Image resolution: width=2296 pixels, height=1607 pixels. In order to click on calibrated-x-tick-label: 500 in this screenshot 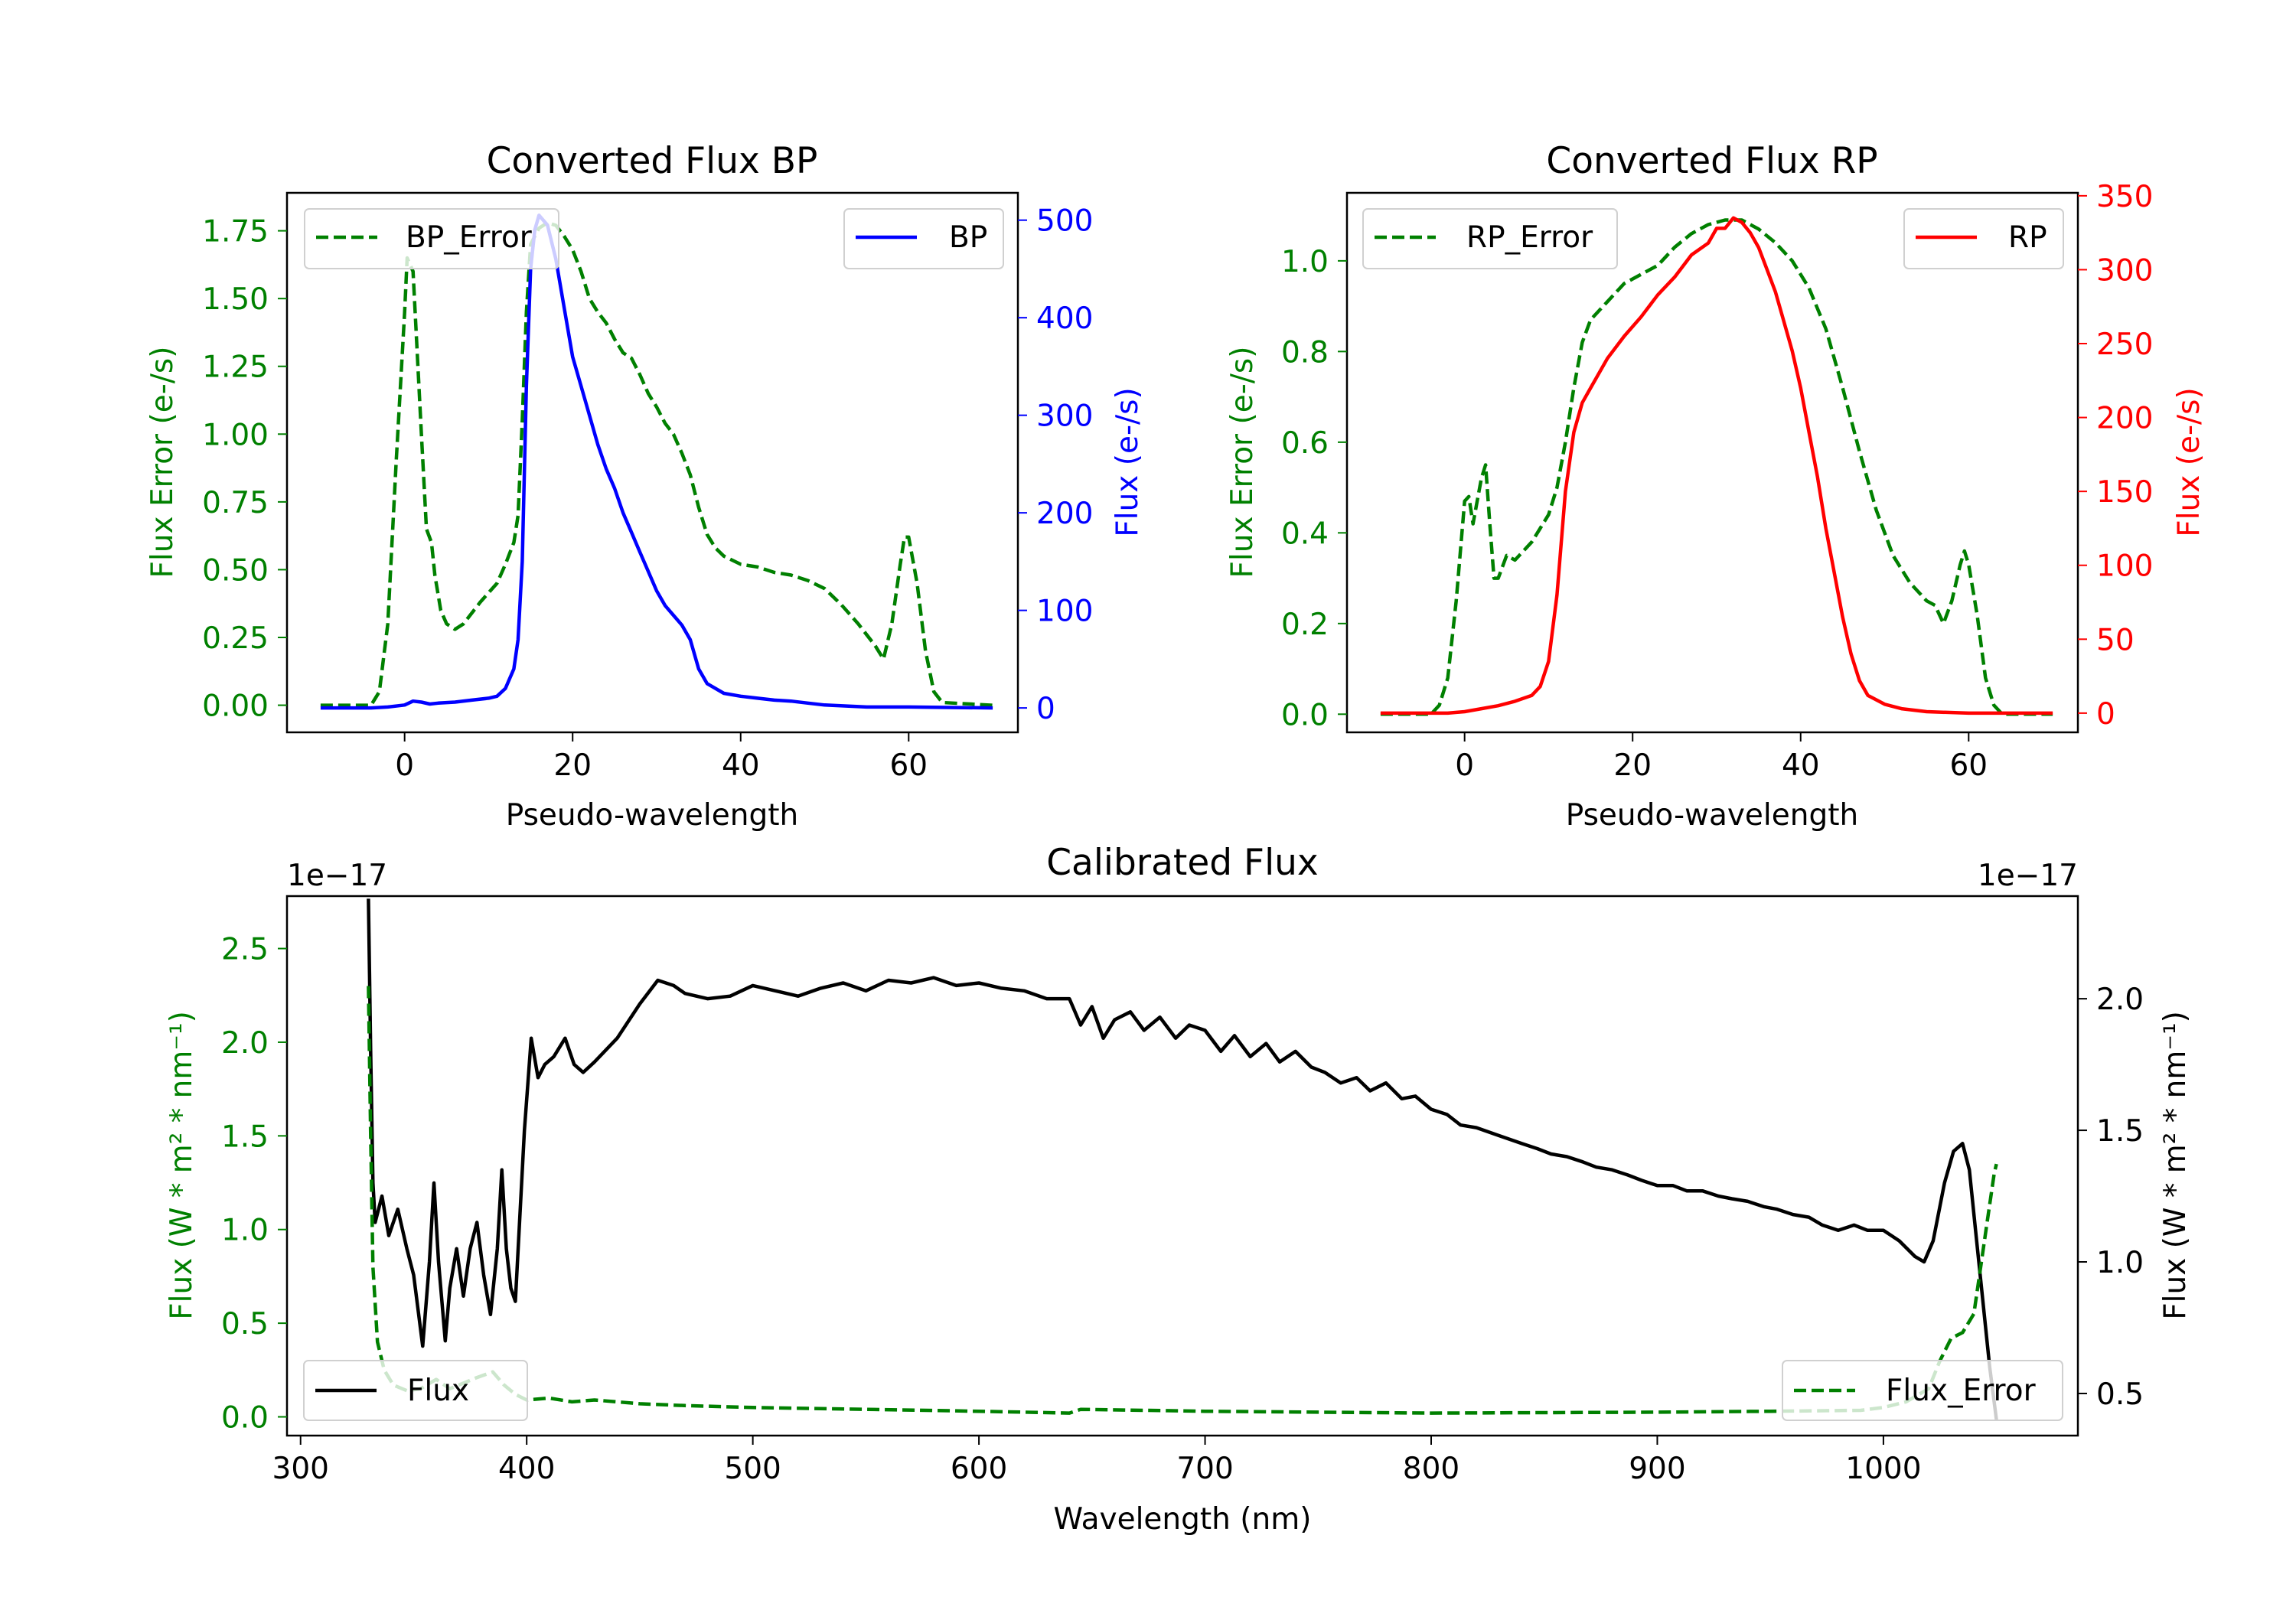, I will do `click(752, 1469)`.